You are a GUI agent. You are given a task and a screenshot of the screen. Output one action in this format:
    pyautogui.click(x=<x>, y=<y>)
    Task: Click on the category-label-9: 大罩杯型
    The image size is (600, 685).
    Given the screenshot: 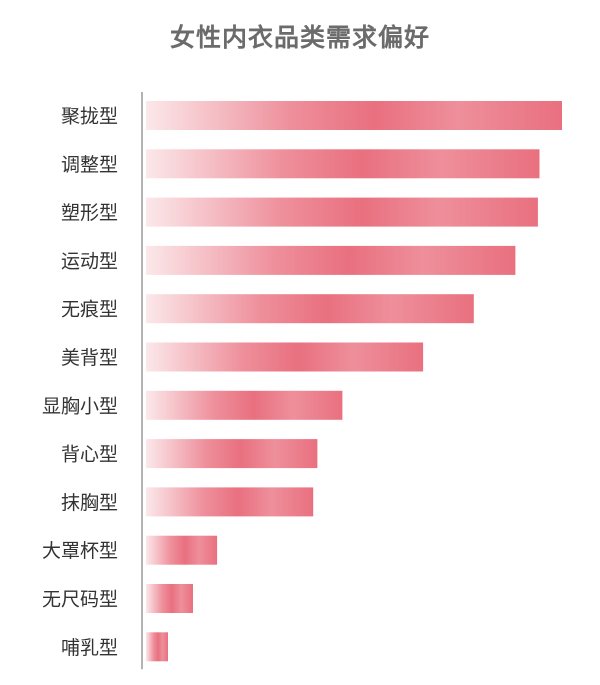 What is the action you would take?
    pyautogui.click(x=80, y=551)
    